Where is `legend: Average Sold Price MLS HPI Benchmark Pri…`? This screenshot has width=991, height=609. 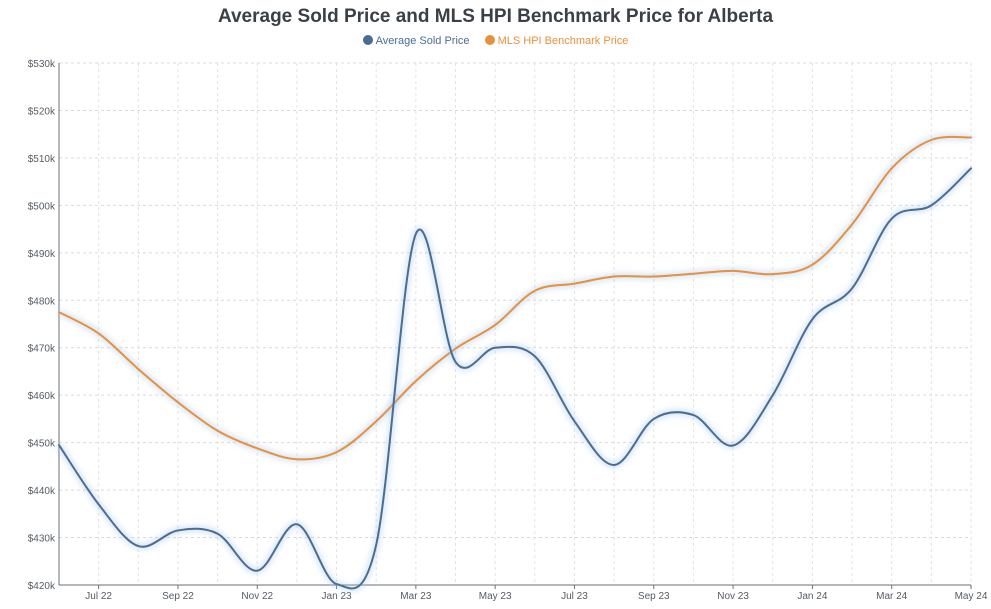 legend: Average Sold Price MLS HPI Benchmark Pri… is located at coordinates (495, 41).